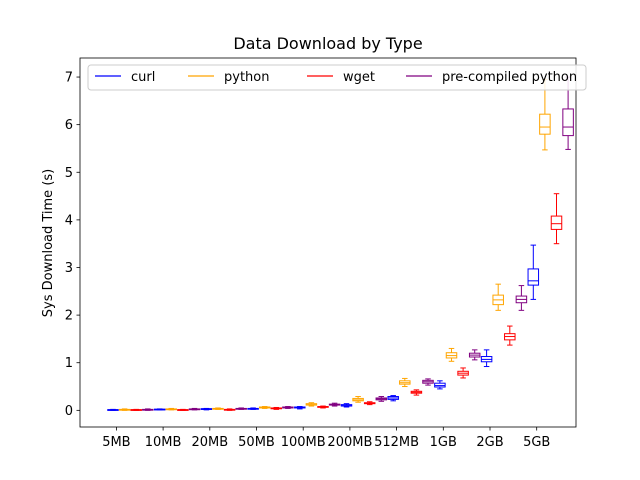 The image size is (640, 480). What do you see at coordinates (69, 268) in the screenshot?
I see `y-tick-label: 3` at bounding box center [69, 268].